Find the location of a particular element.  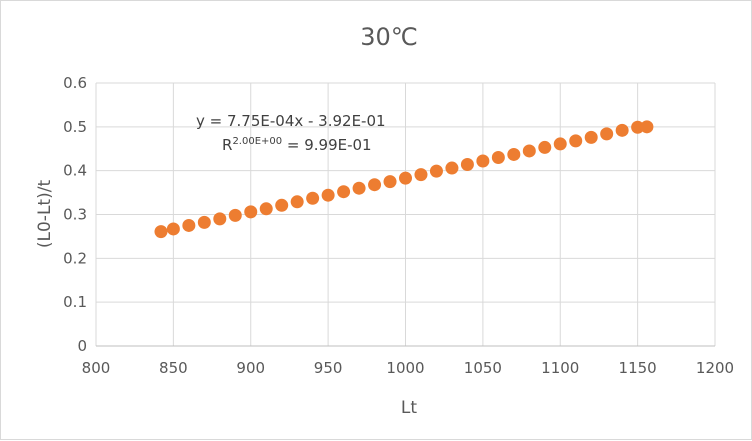

r-squared-label: R2.00E+00 = 9.99E-01 is located at coordinates (297, 145).